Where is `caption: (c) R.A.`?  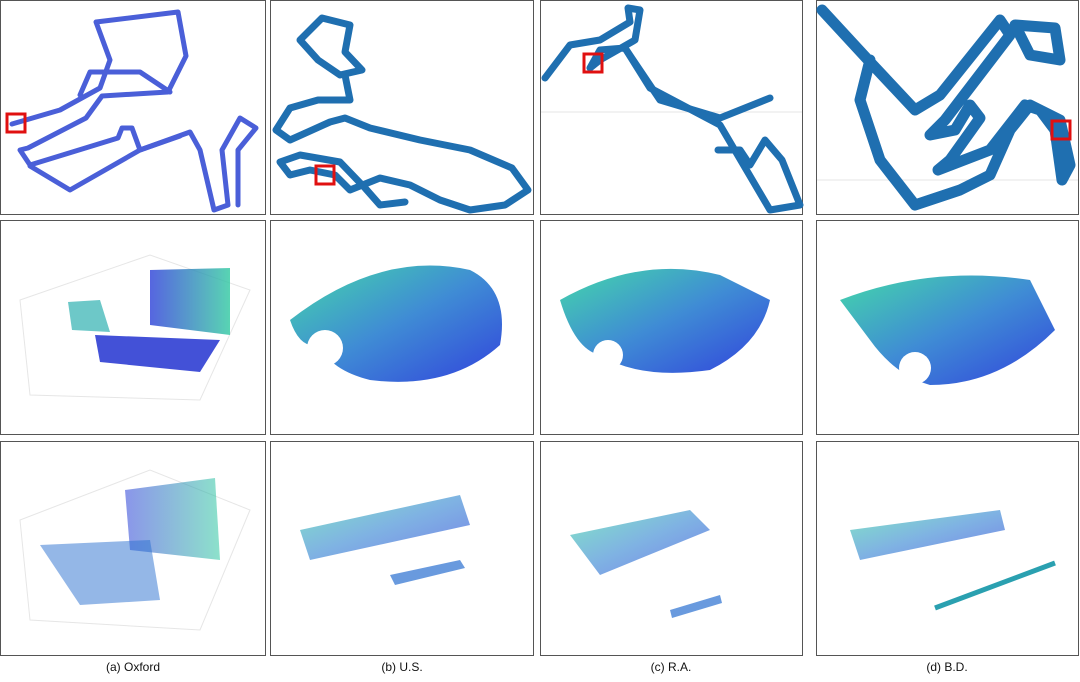 caption: (c) R.A. is located at coordinates (671, 667).